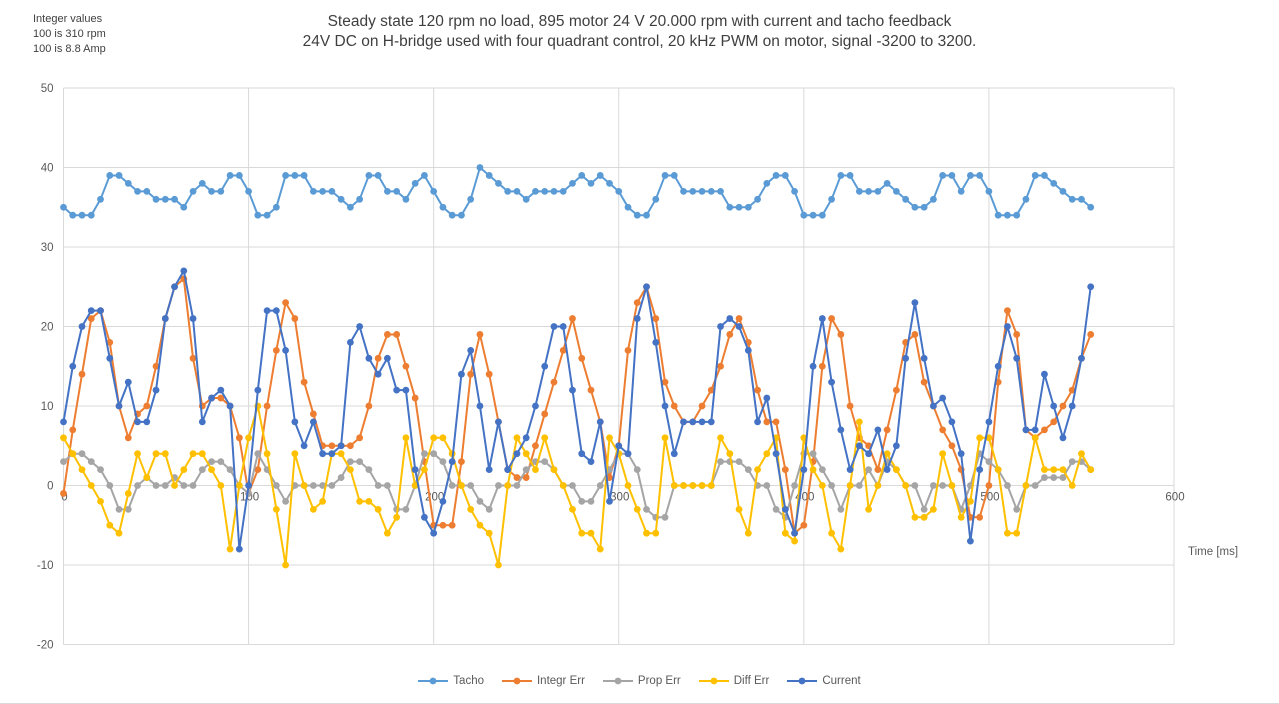  I want to click on legend-item-integr-err: Integr Err, so click(543, 681).